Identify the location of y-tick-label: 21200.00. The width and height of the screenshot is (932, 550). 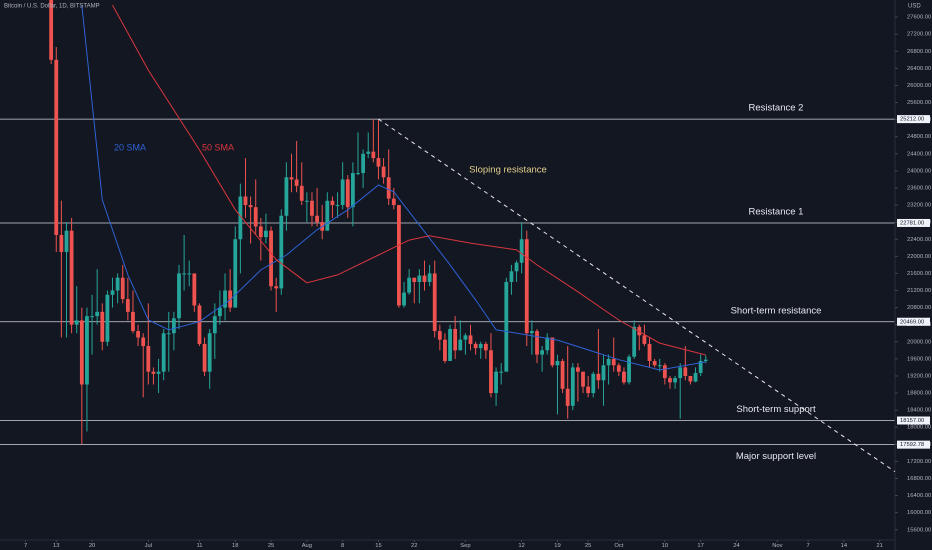
(919, 291).